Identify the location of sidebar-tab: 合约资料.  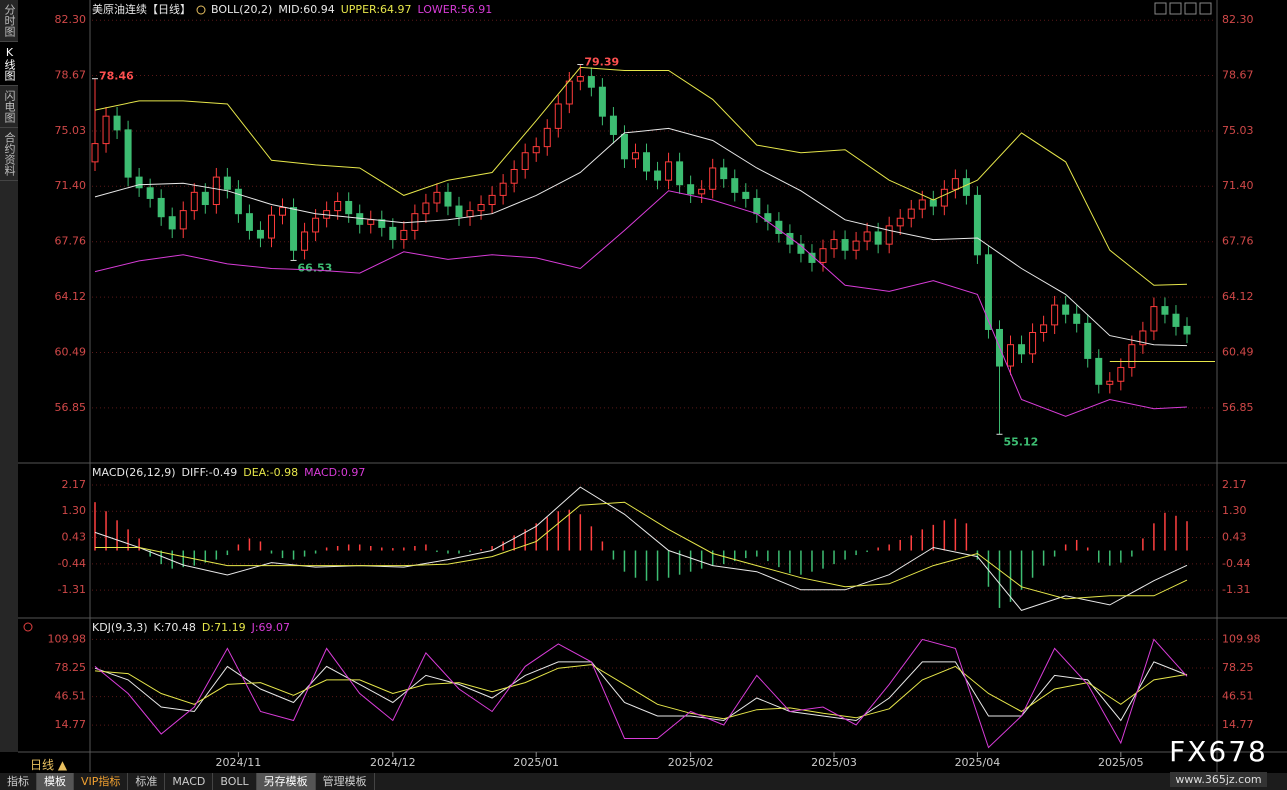
(9, 154).